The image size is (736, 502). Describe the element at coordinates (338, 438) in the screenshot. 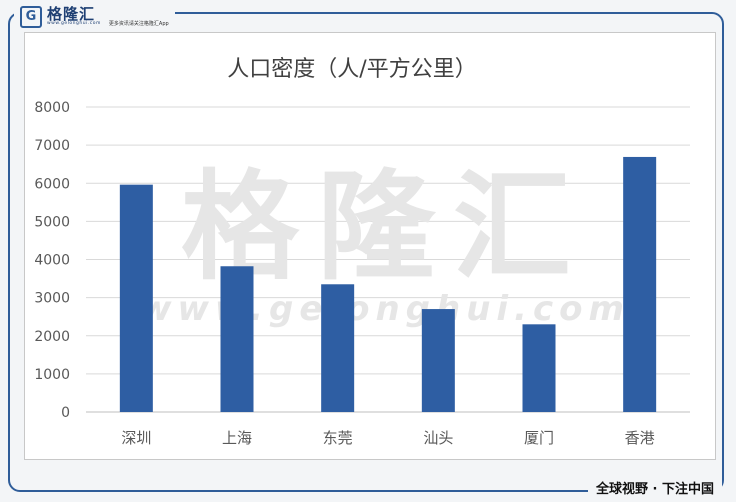

I see `x-tick-label: 东莞` at that location.